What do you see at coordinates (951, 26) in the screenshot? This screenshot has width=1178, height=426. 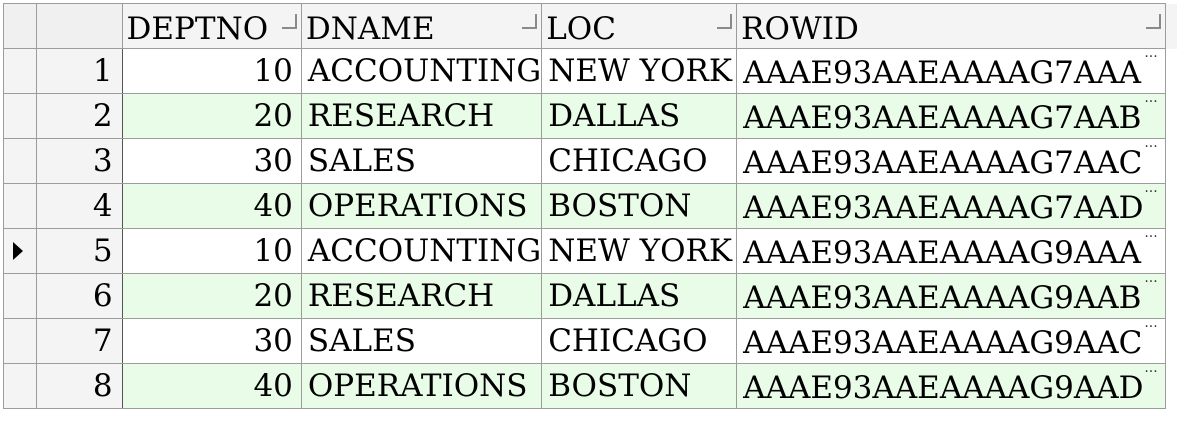 I see `column-header-rowid: ROWID` at bounding box center [951, 26].